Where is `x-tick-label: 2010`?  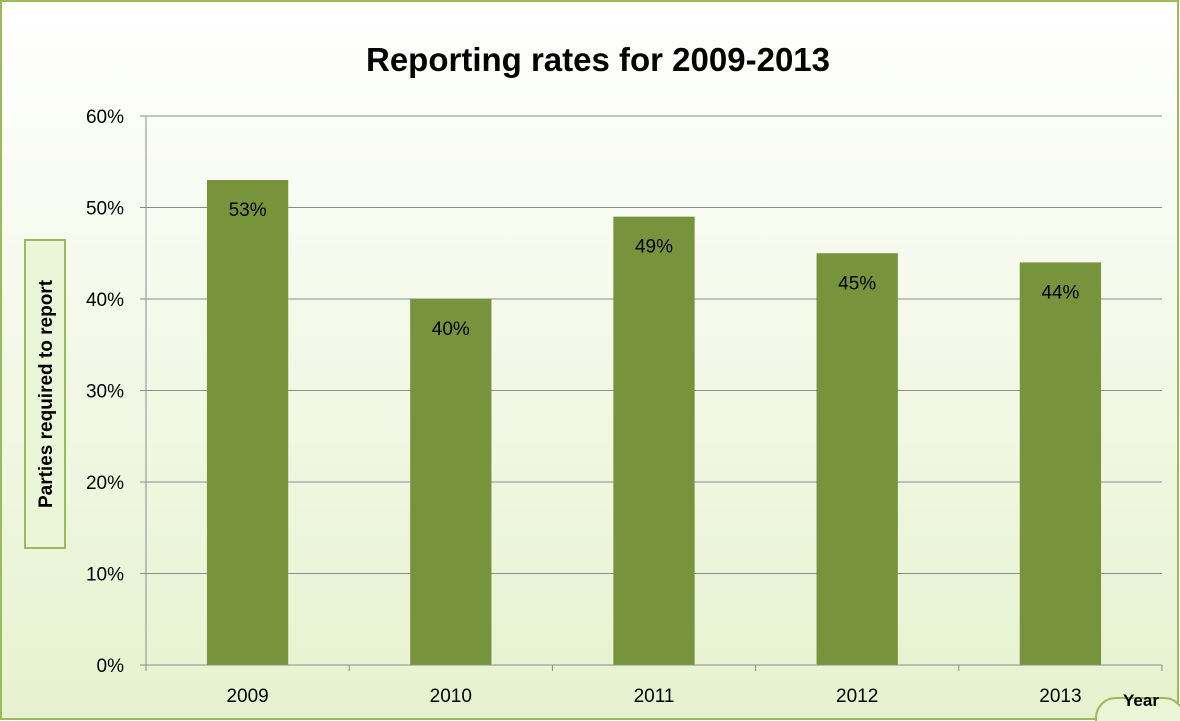
x-tick-label: 2010 is located at coordinates (451, 696).